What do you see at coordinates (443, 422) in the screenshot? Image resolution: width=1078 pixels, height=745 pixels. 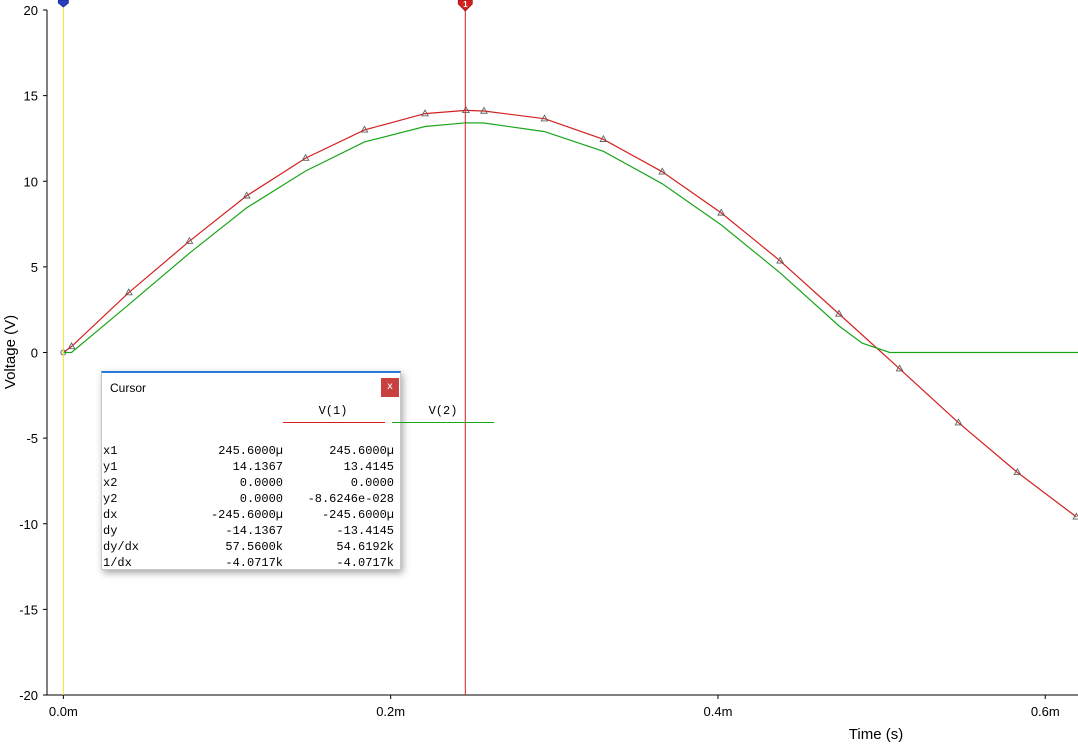 I see `column-color-line-v2` at bounding box center [443, 422].